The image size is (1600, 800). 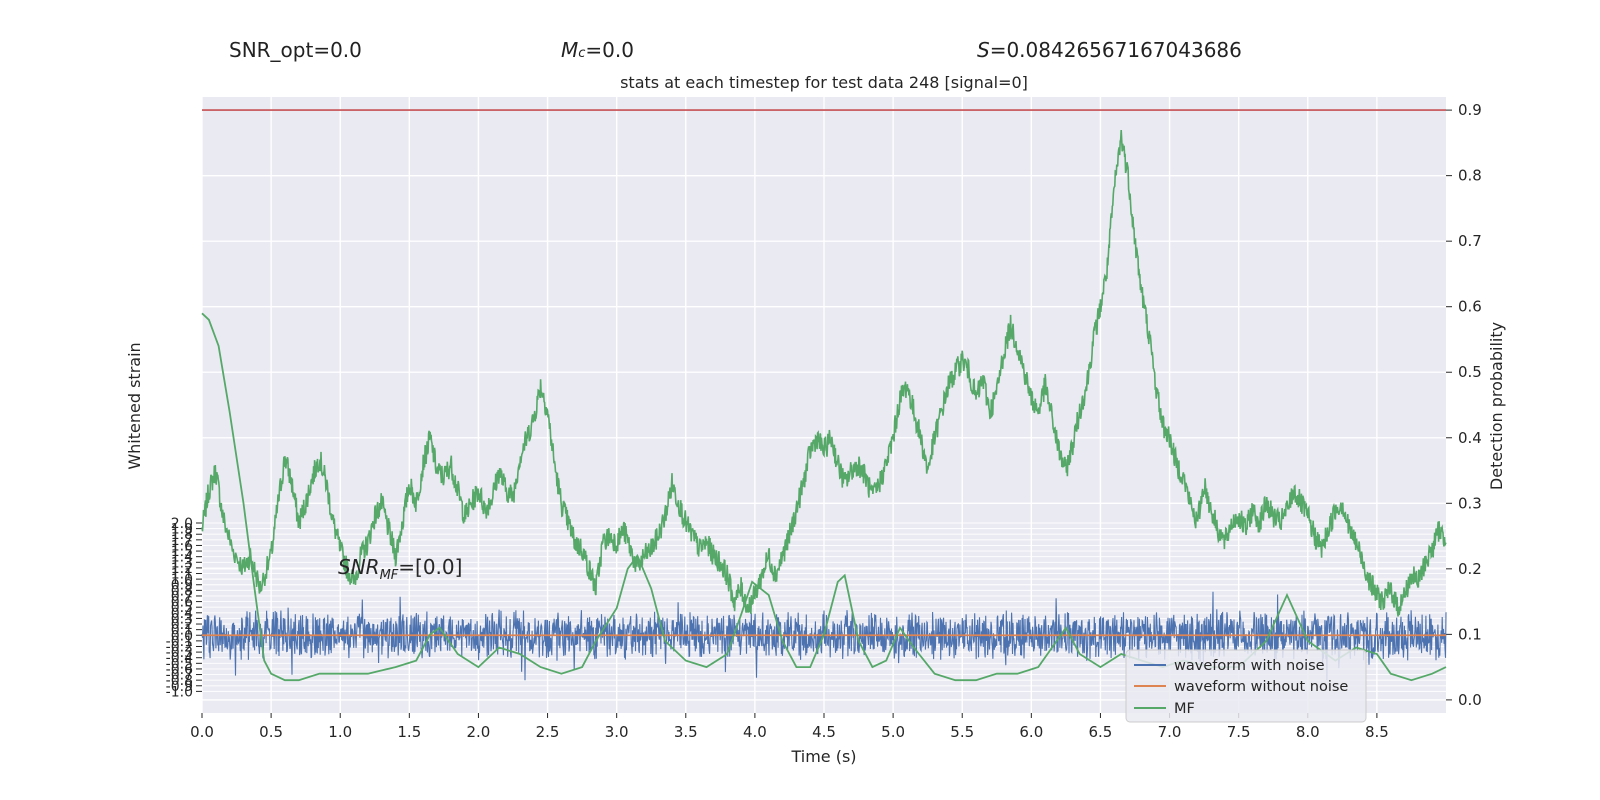 What do you see at coordinates (686, 732) in the screenshot?
I see `x-tick-label: 3.5` at bounding box center [686, 732].